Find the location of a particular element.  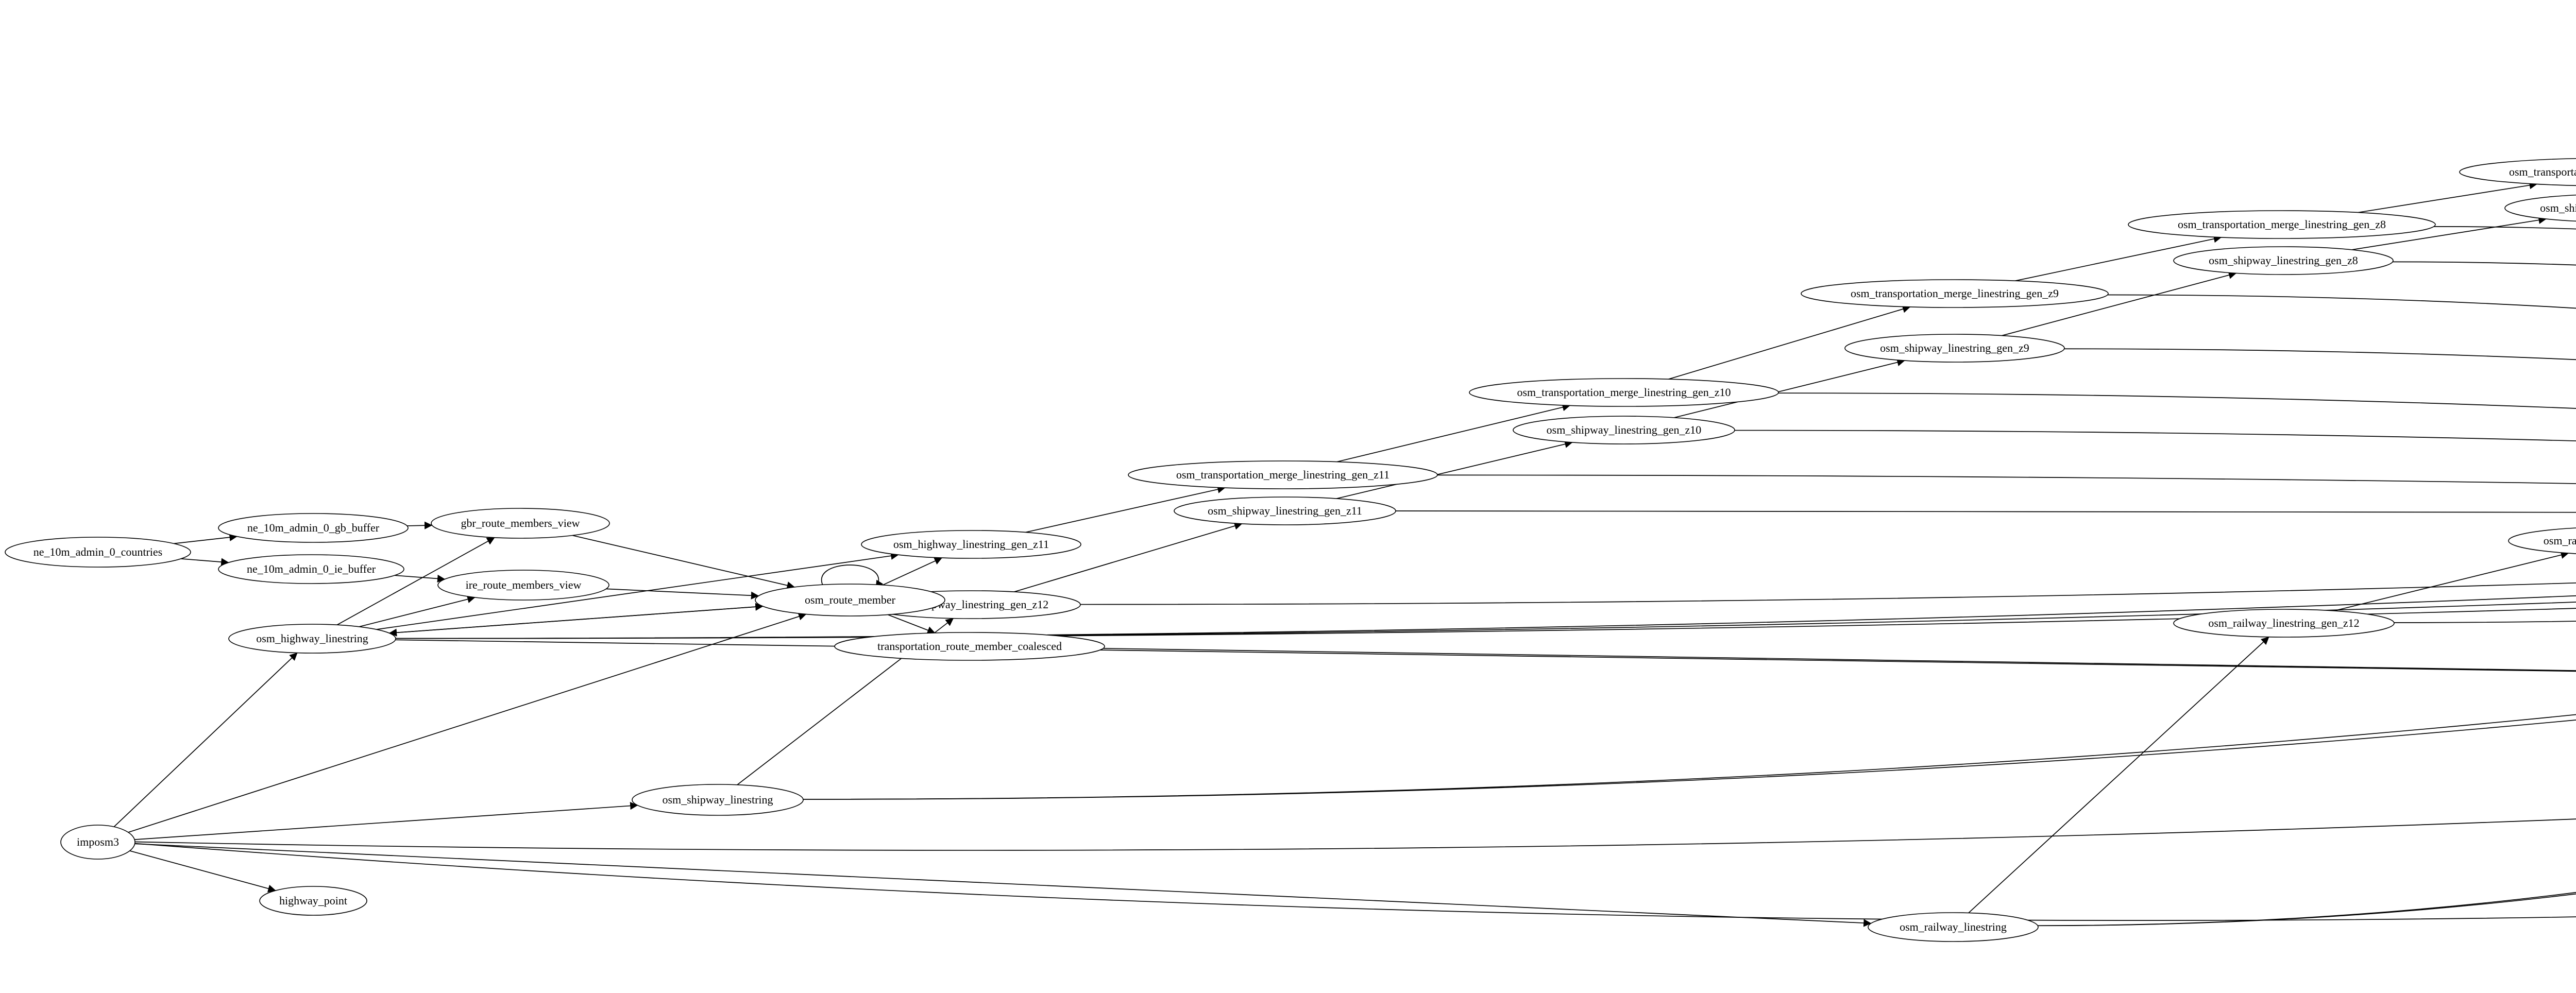

edge-rm-rm is located at coordinates (852, 576).